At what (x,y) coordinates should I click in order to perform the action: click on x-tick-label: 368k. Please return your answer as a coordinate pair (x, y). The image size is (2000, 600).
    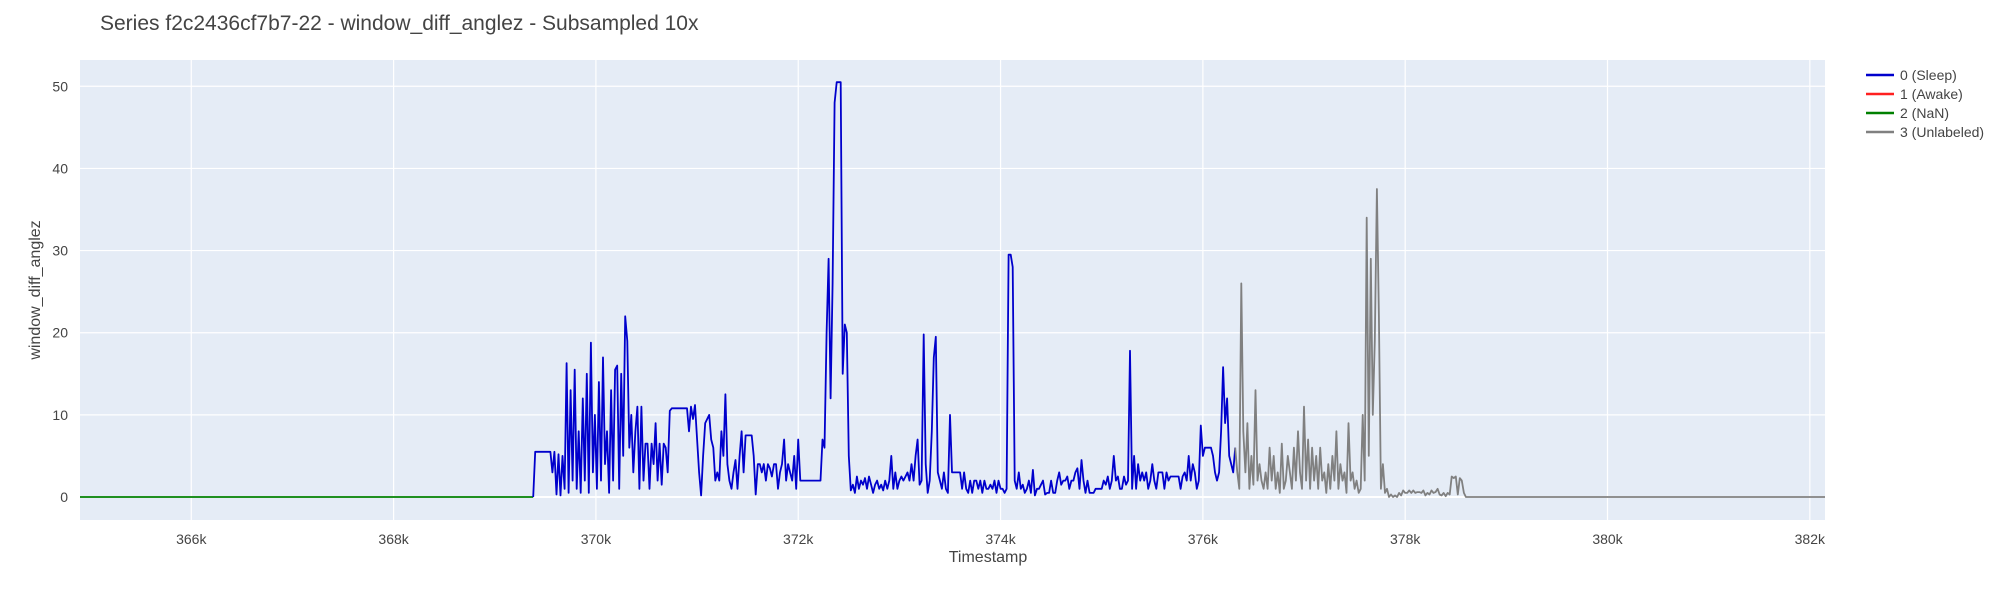
    Looking at the image, I should click on (393, 539).